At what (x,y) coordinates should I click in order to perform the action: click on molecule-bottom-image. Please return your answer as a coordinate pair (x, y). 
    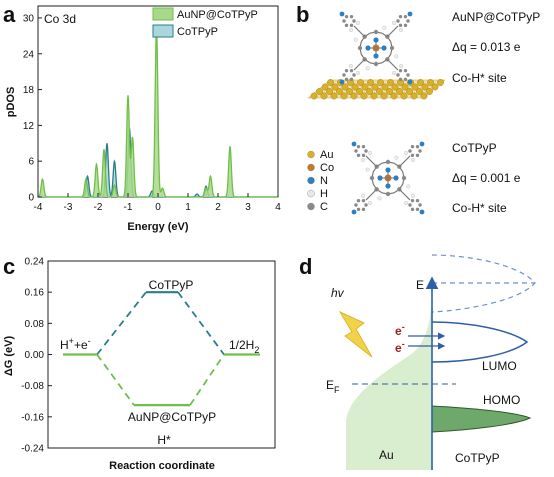
    Looking at the image, I should click on (388, 178).